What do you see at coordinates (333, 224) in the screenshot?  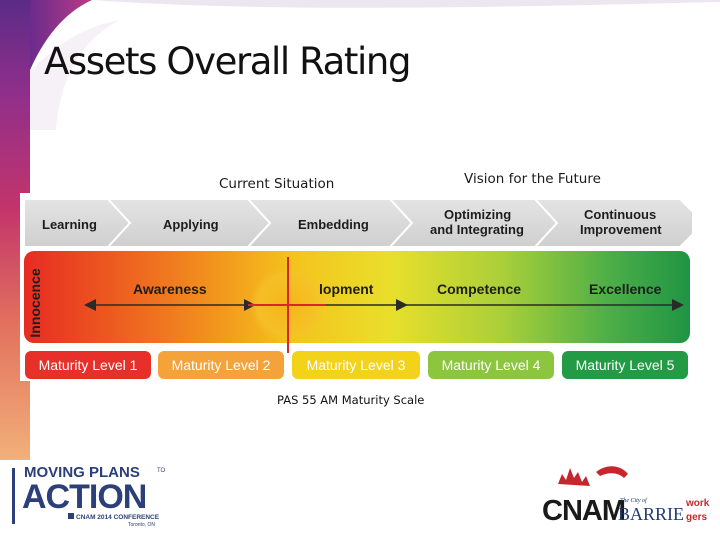 I see `stage-embedding: Embedding` at bounding box center [333, 224].